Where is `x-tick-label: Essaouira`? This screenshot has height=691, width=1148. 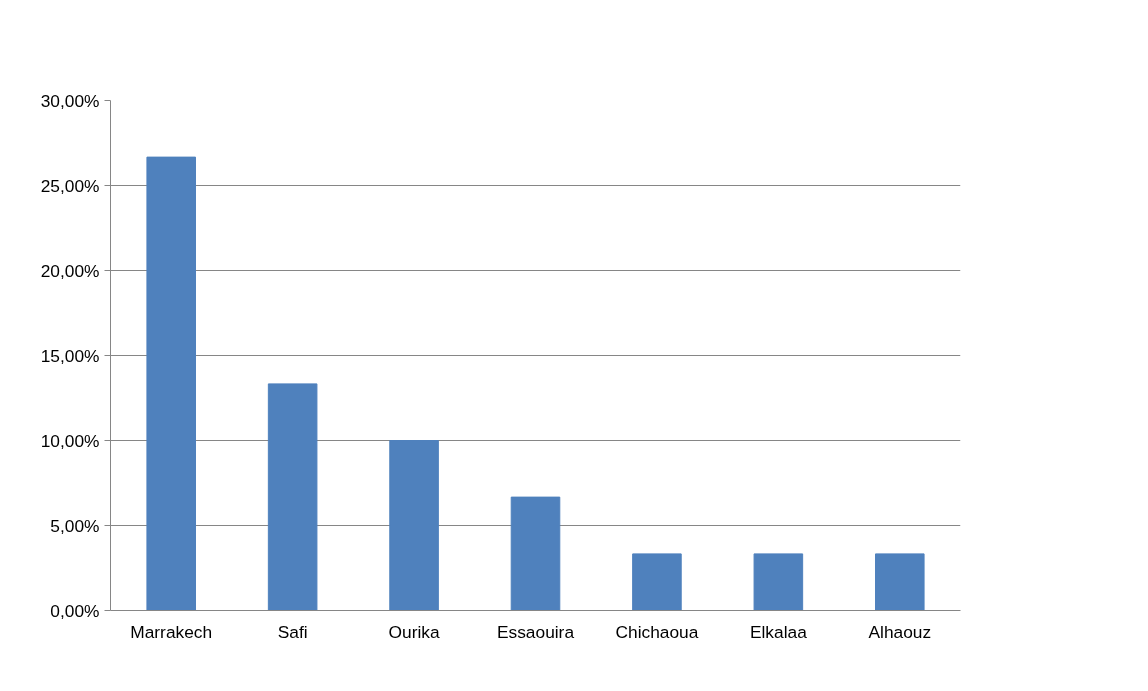
x-tick-label: Essaouira is located at coordinates (535, 631).